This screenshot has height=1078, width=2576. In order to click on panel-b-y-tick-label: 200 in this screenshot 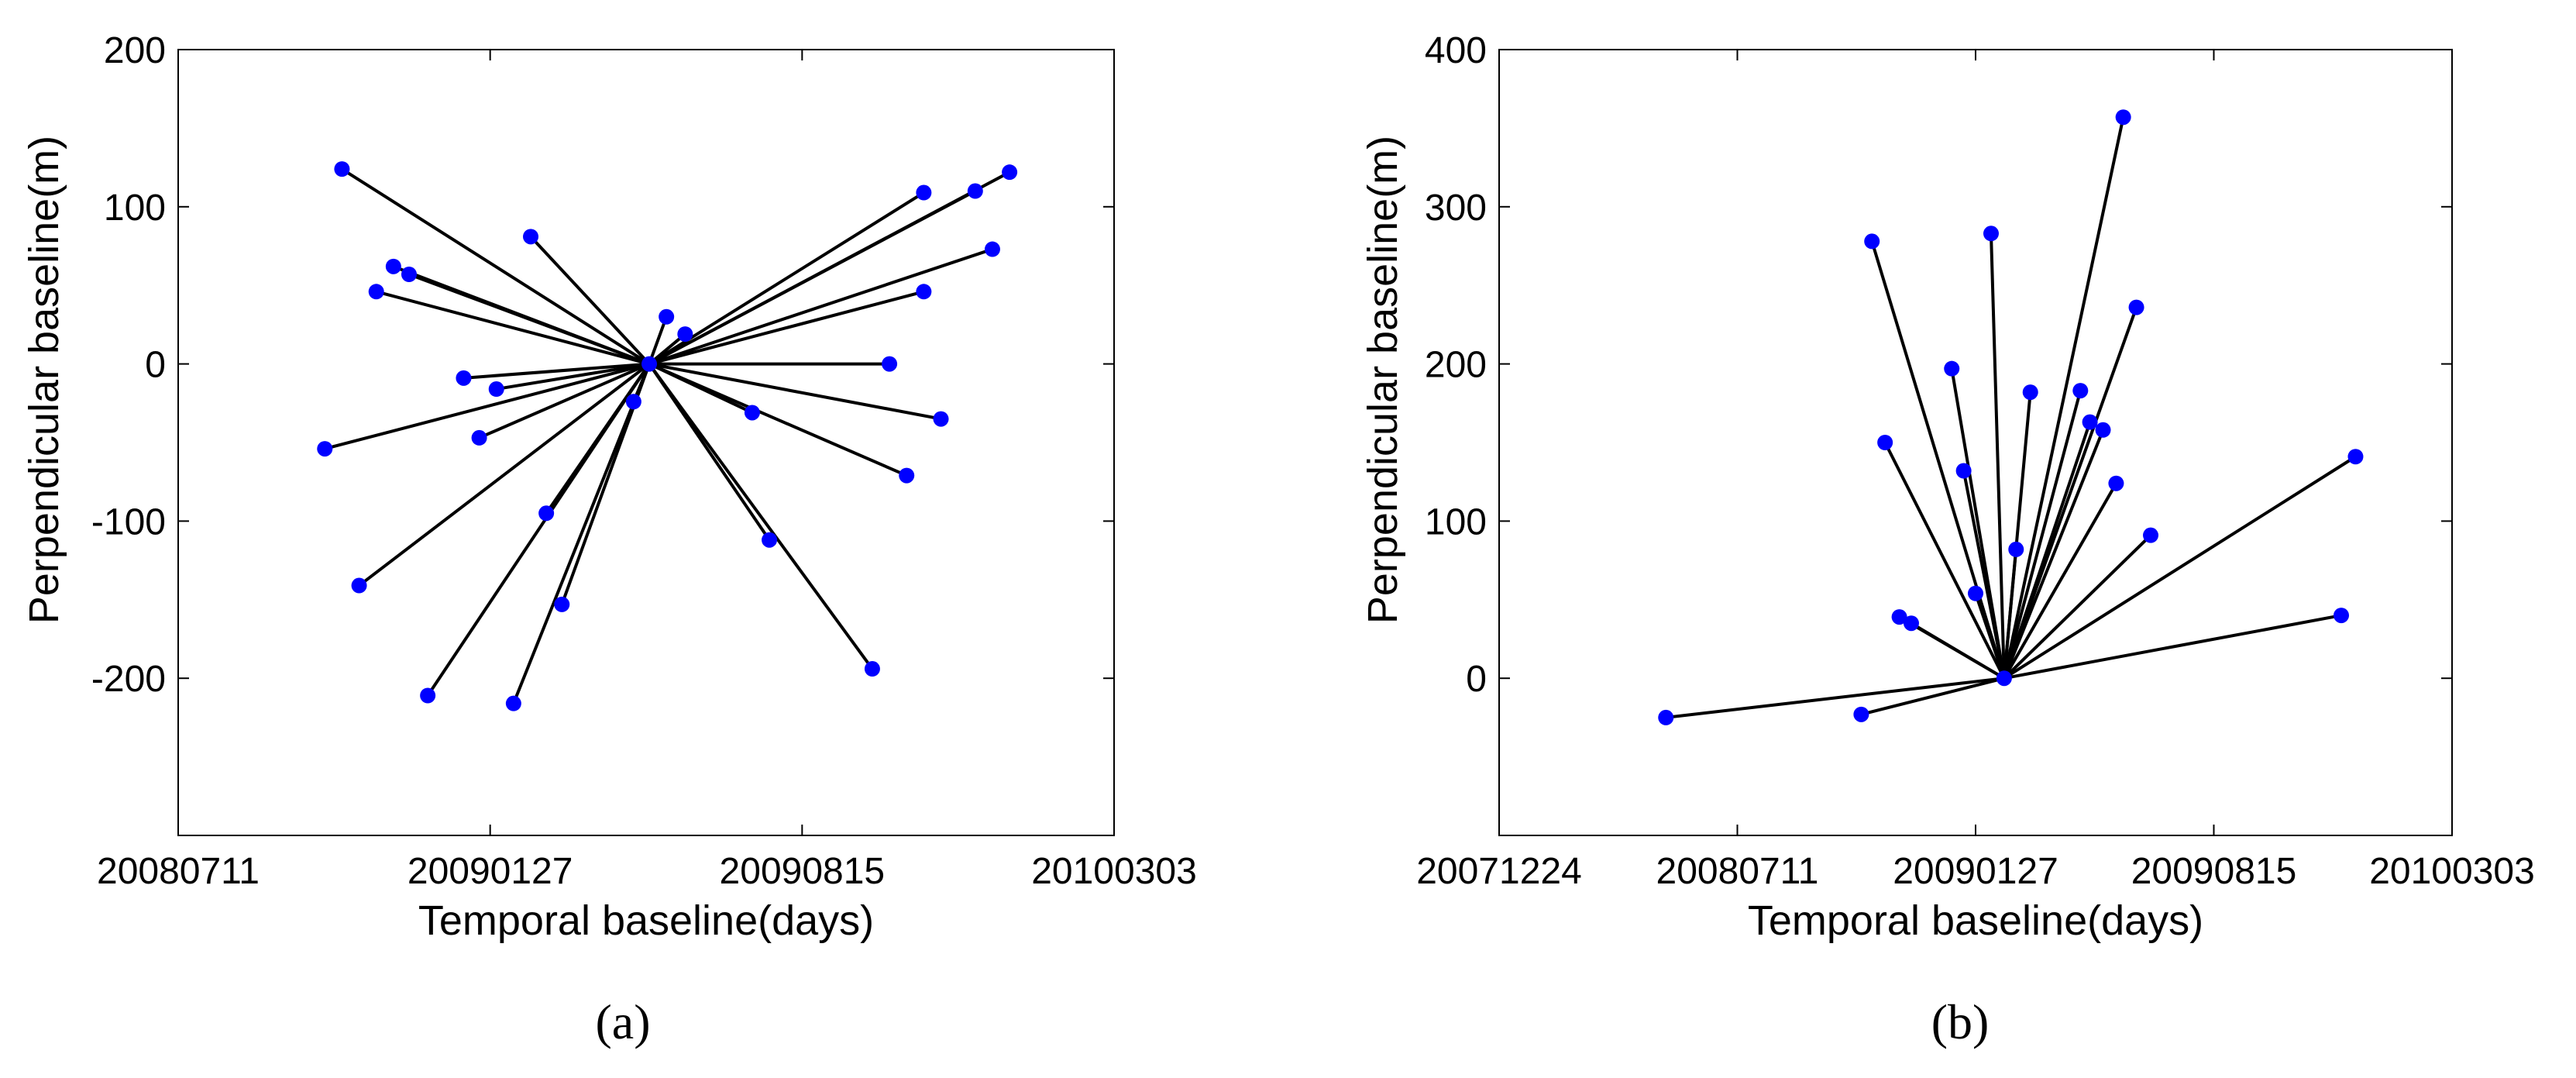, I will do `click(1456, 365)`.